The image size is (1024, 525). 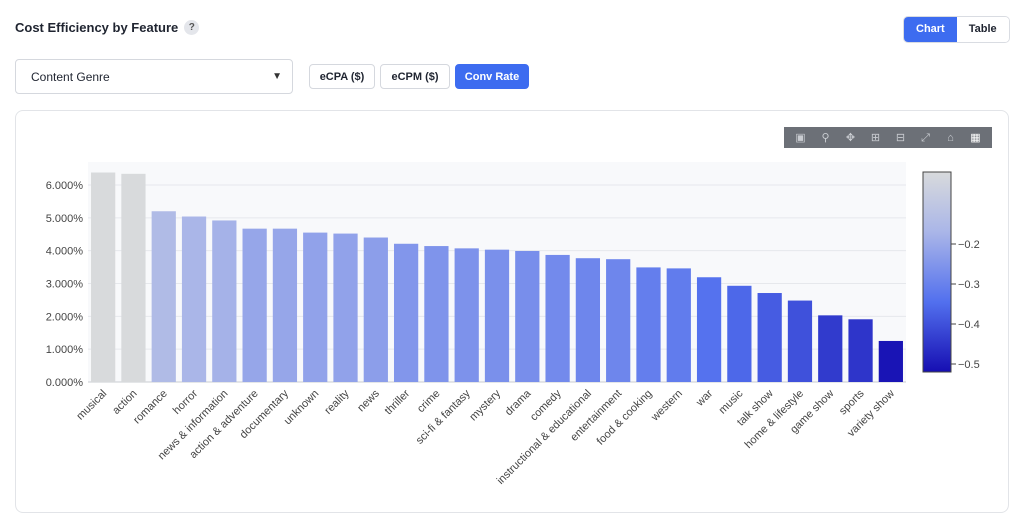 What do you see at coordinates (930, 29) in the screenshot?
I see `chart-view-button: Chart` at bounding box center [930, 29].